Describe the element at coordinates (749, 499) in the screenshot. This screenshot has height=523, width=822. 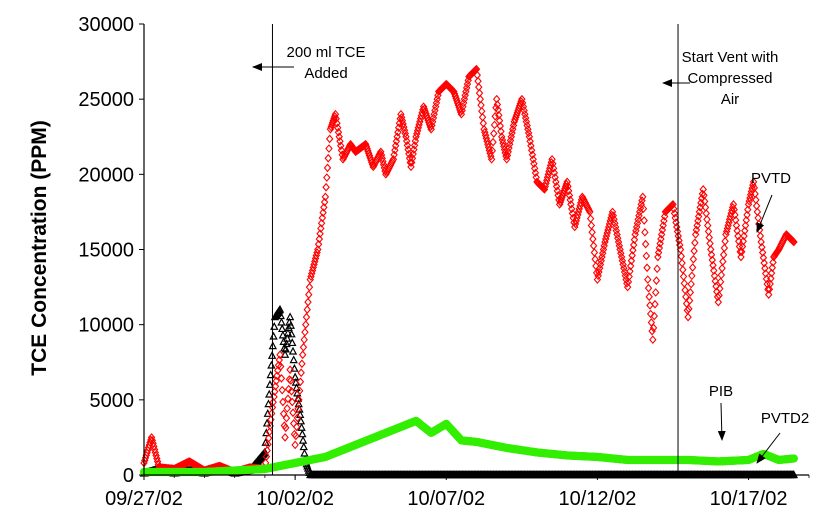
I see `x-tick-label: 10/17/02` at that location.